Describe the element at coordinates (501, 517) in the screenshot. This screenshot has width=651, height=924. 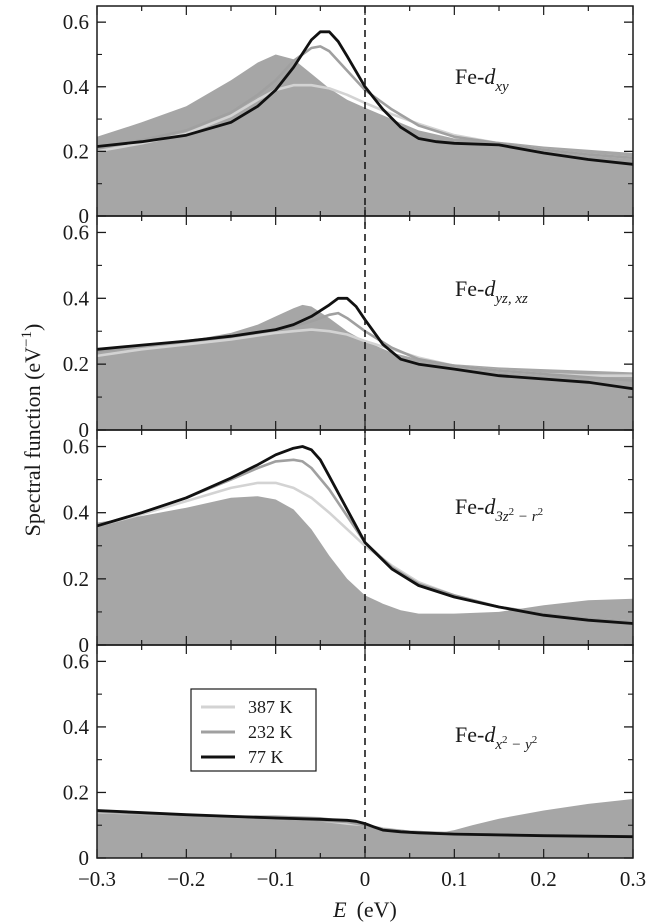
I see `orbital-subscript: 3z` at that location.